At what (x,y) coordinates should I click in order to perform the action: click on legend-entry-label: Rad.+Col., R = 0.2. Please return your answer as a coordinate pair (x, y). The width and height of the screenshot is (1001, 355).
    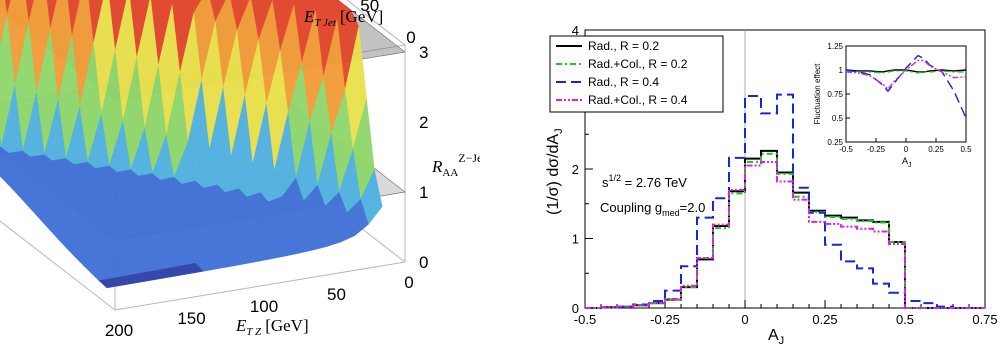
    Looking at the image, I should click on (638, 64).